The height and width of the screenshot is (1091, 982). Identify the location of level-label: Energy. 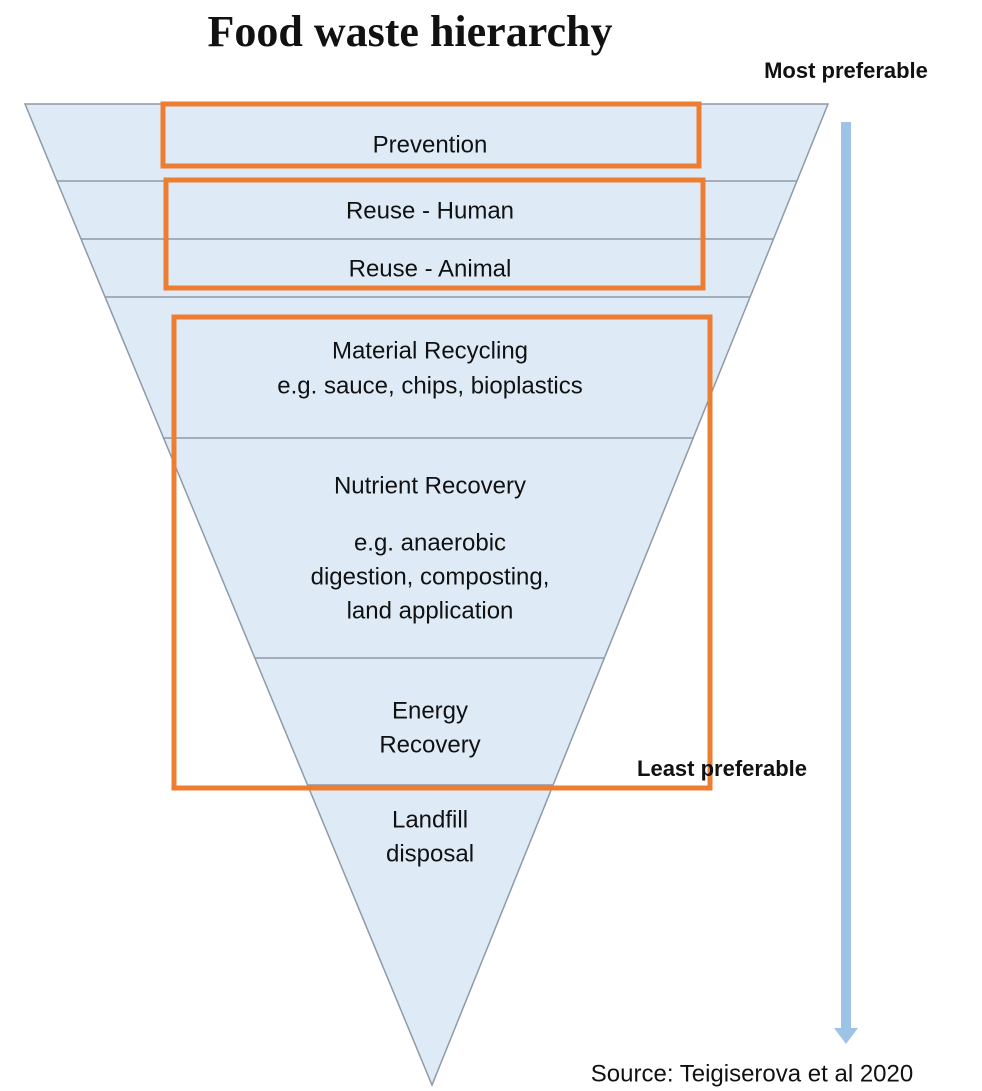
(430, 710).